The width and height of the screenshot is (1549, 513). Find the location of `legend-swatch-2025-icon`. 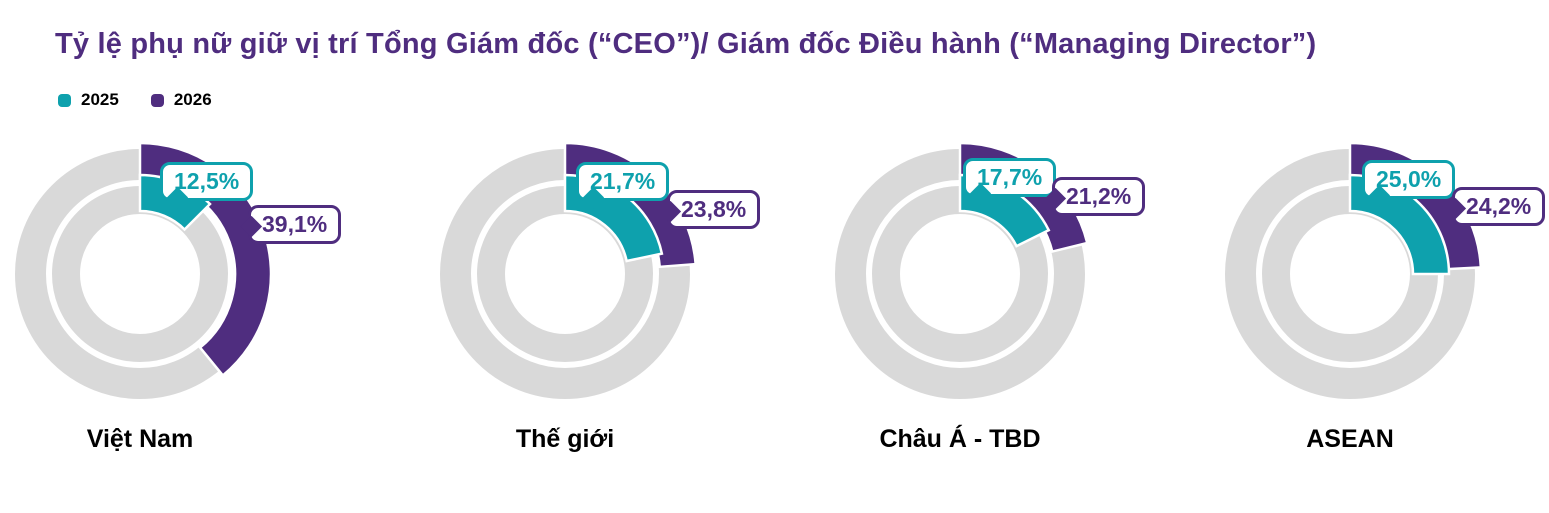

legend-swatch-2025-icon is located at coordinates (64, 100).